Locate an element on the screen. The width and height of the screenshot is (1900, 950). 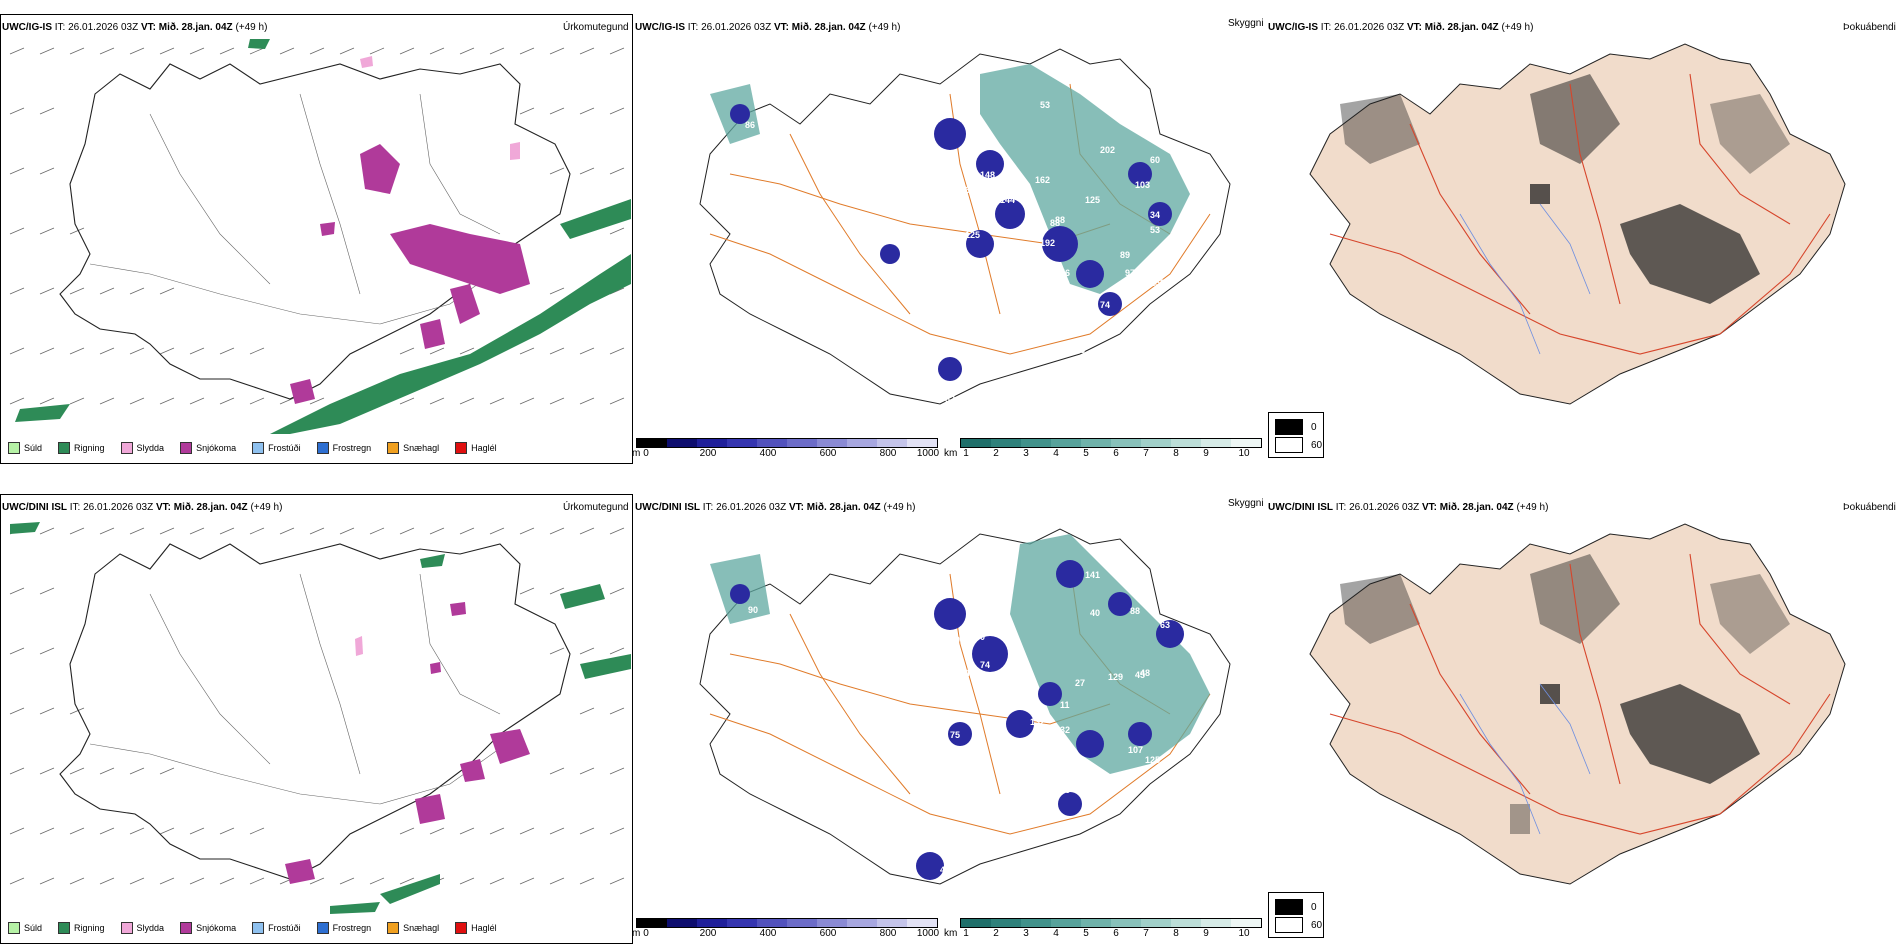
legend-item: Snjókoma is located at coordinates (208, 928).